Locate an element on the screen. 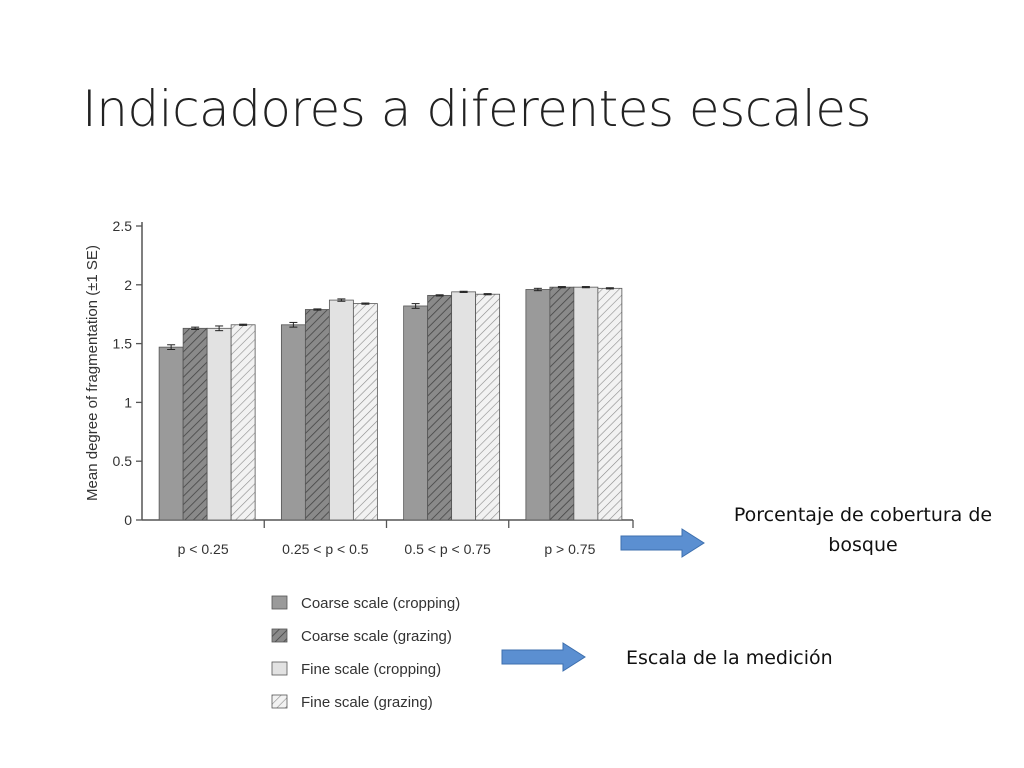  slide-title: Indicadores a diferentes escales is located at coordinates (477, 109).